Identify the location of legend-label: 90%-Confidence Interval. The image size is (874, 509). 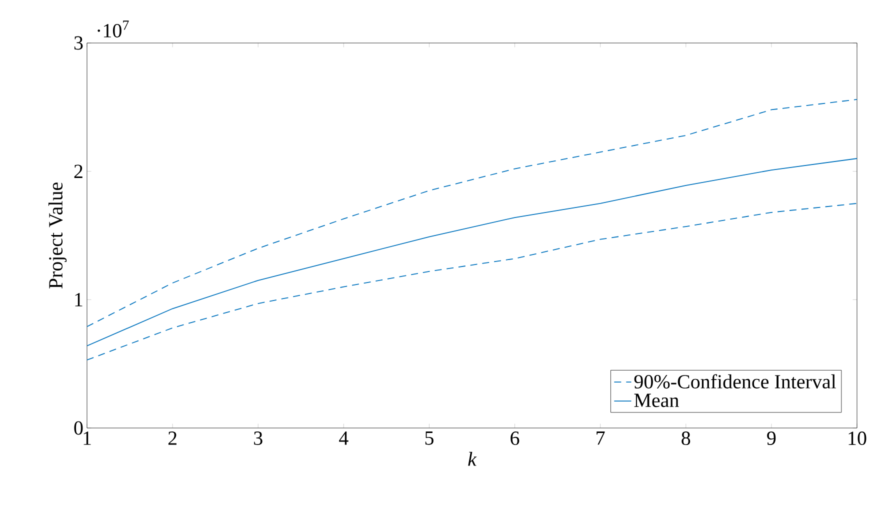
(735, 381).